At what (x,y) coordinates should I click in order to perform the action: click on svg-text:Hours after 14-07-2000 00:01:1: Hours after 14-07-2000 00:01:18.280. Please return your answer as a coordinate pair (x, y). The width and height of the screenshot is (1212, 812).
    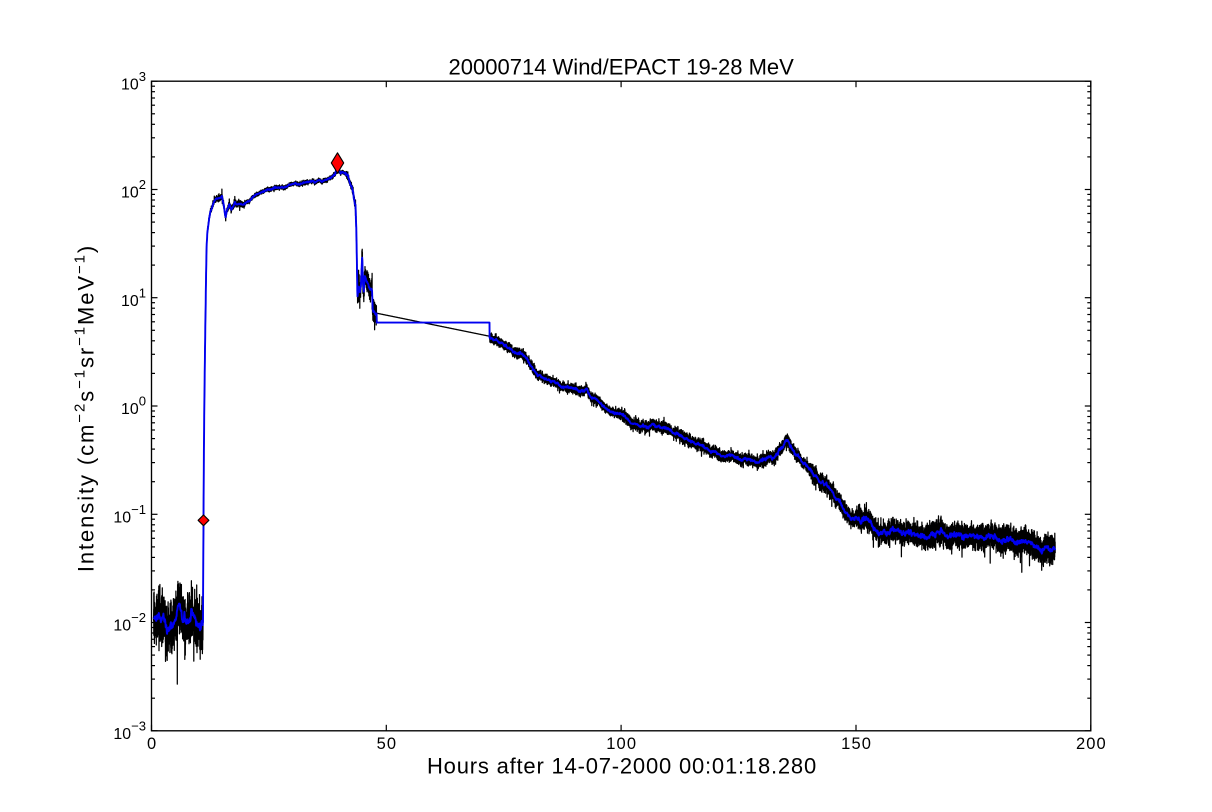
    Looking at the image, I should click on (622, 765).